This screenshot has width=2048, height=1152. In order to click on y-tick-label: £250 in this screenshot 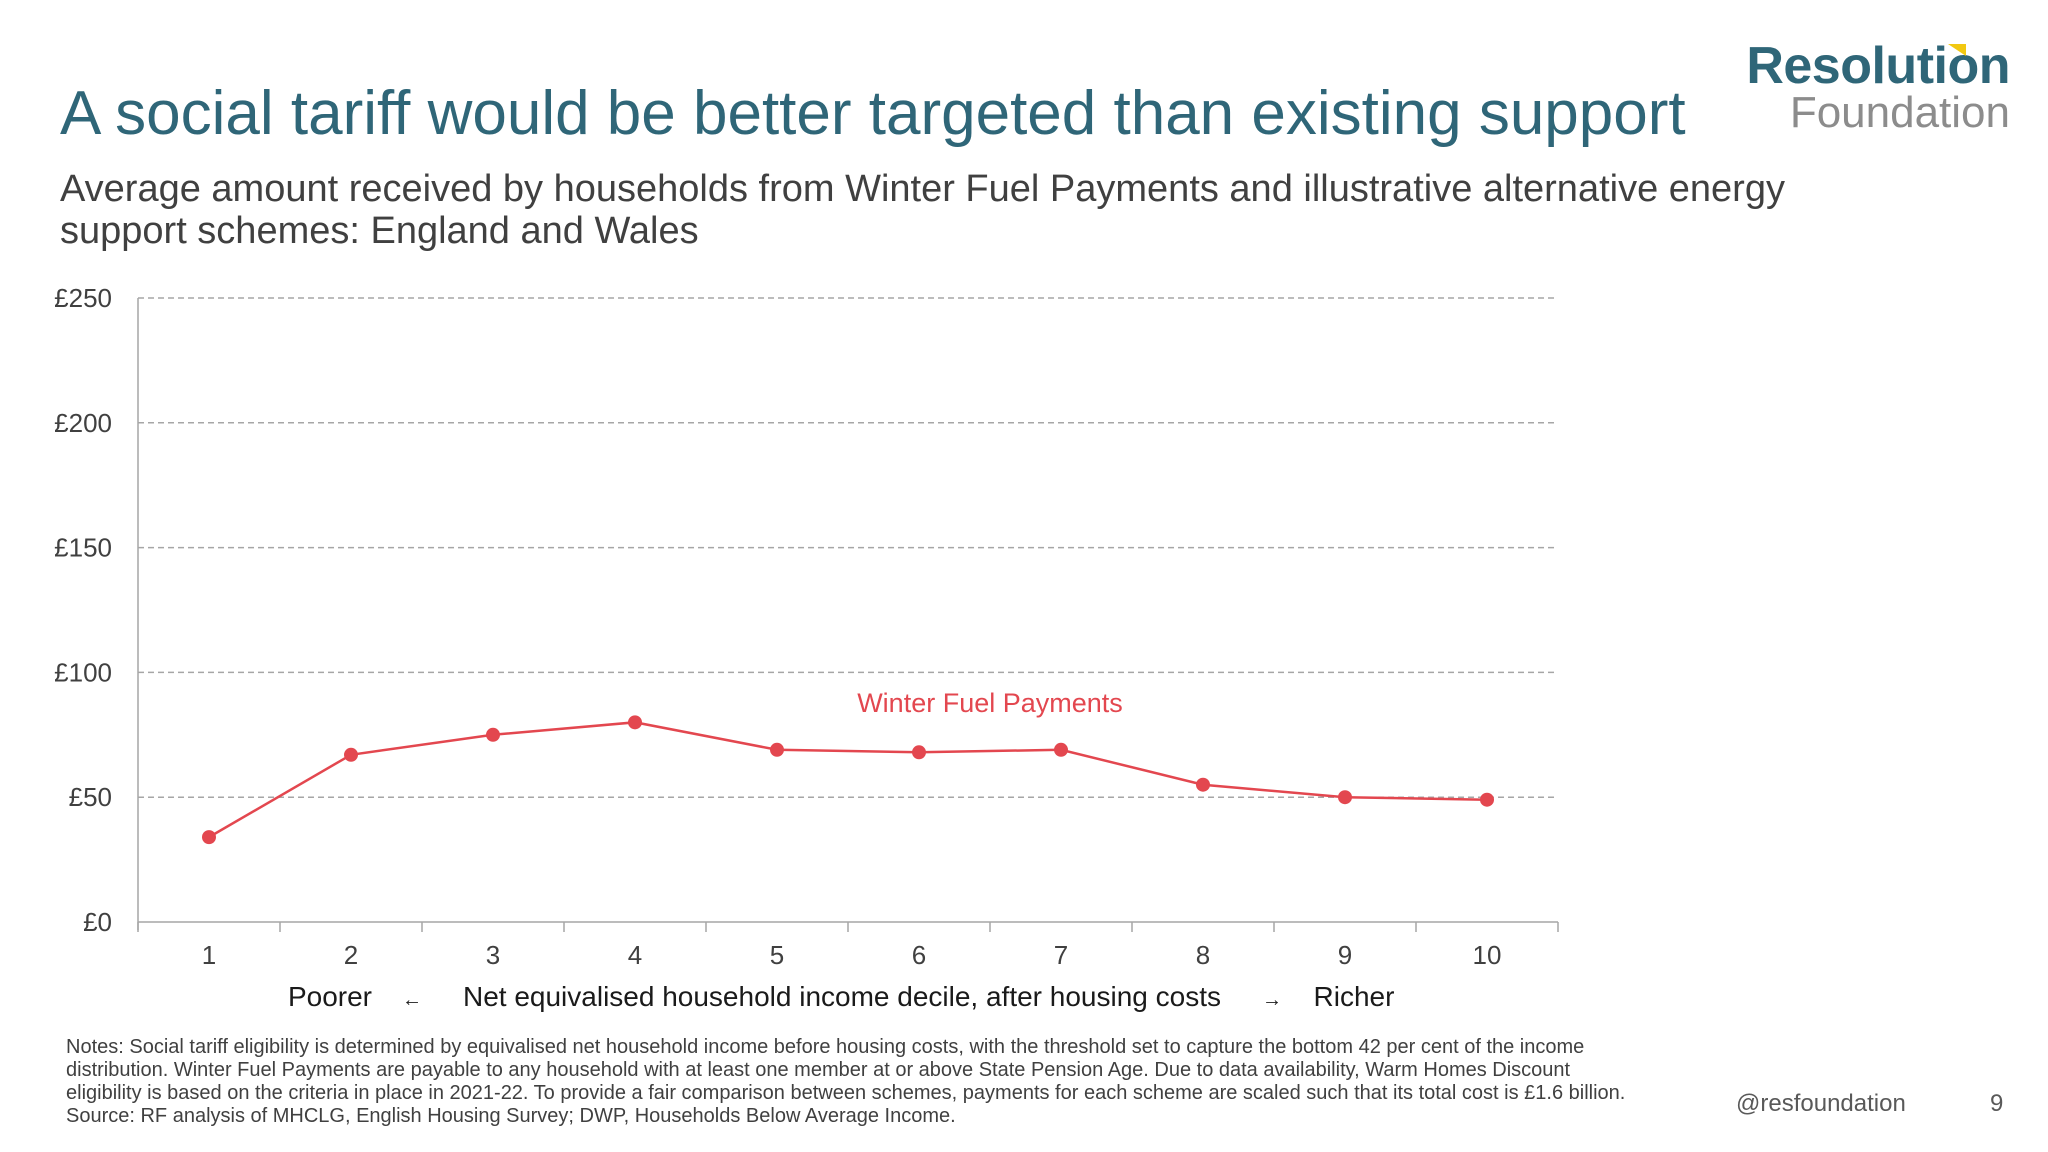, I will do `click(83, 298)`.